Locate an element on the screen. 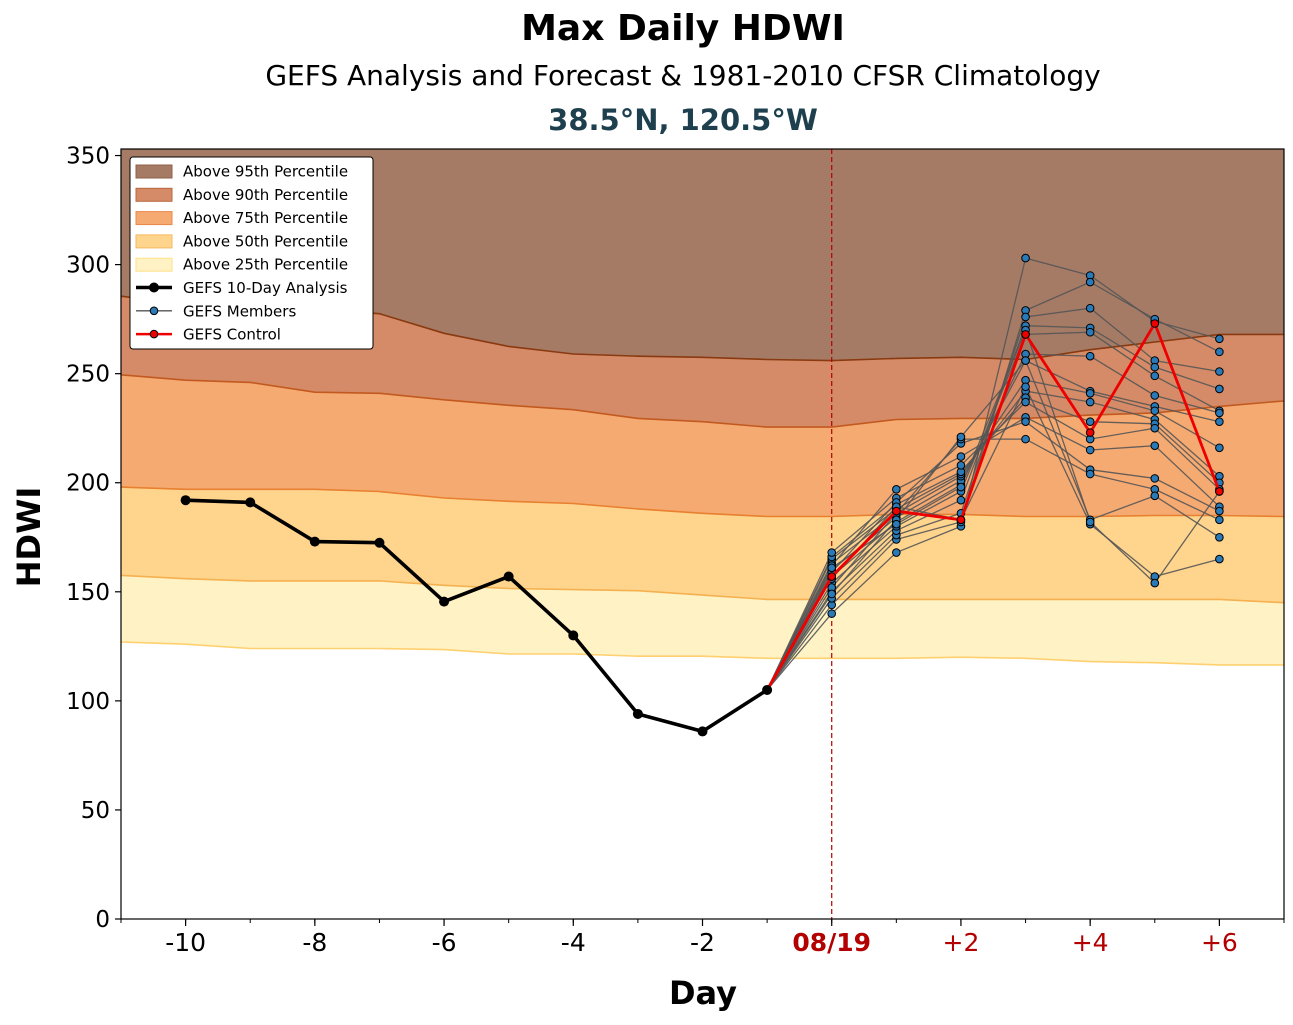 This screenshot has height=1025, width=1293. y-tick-label: 150 is located at coordinates (88, 593).